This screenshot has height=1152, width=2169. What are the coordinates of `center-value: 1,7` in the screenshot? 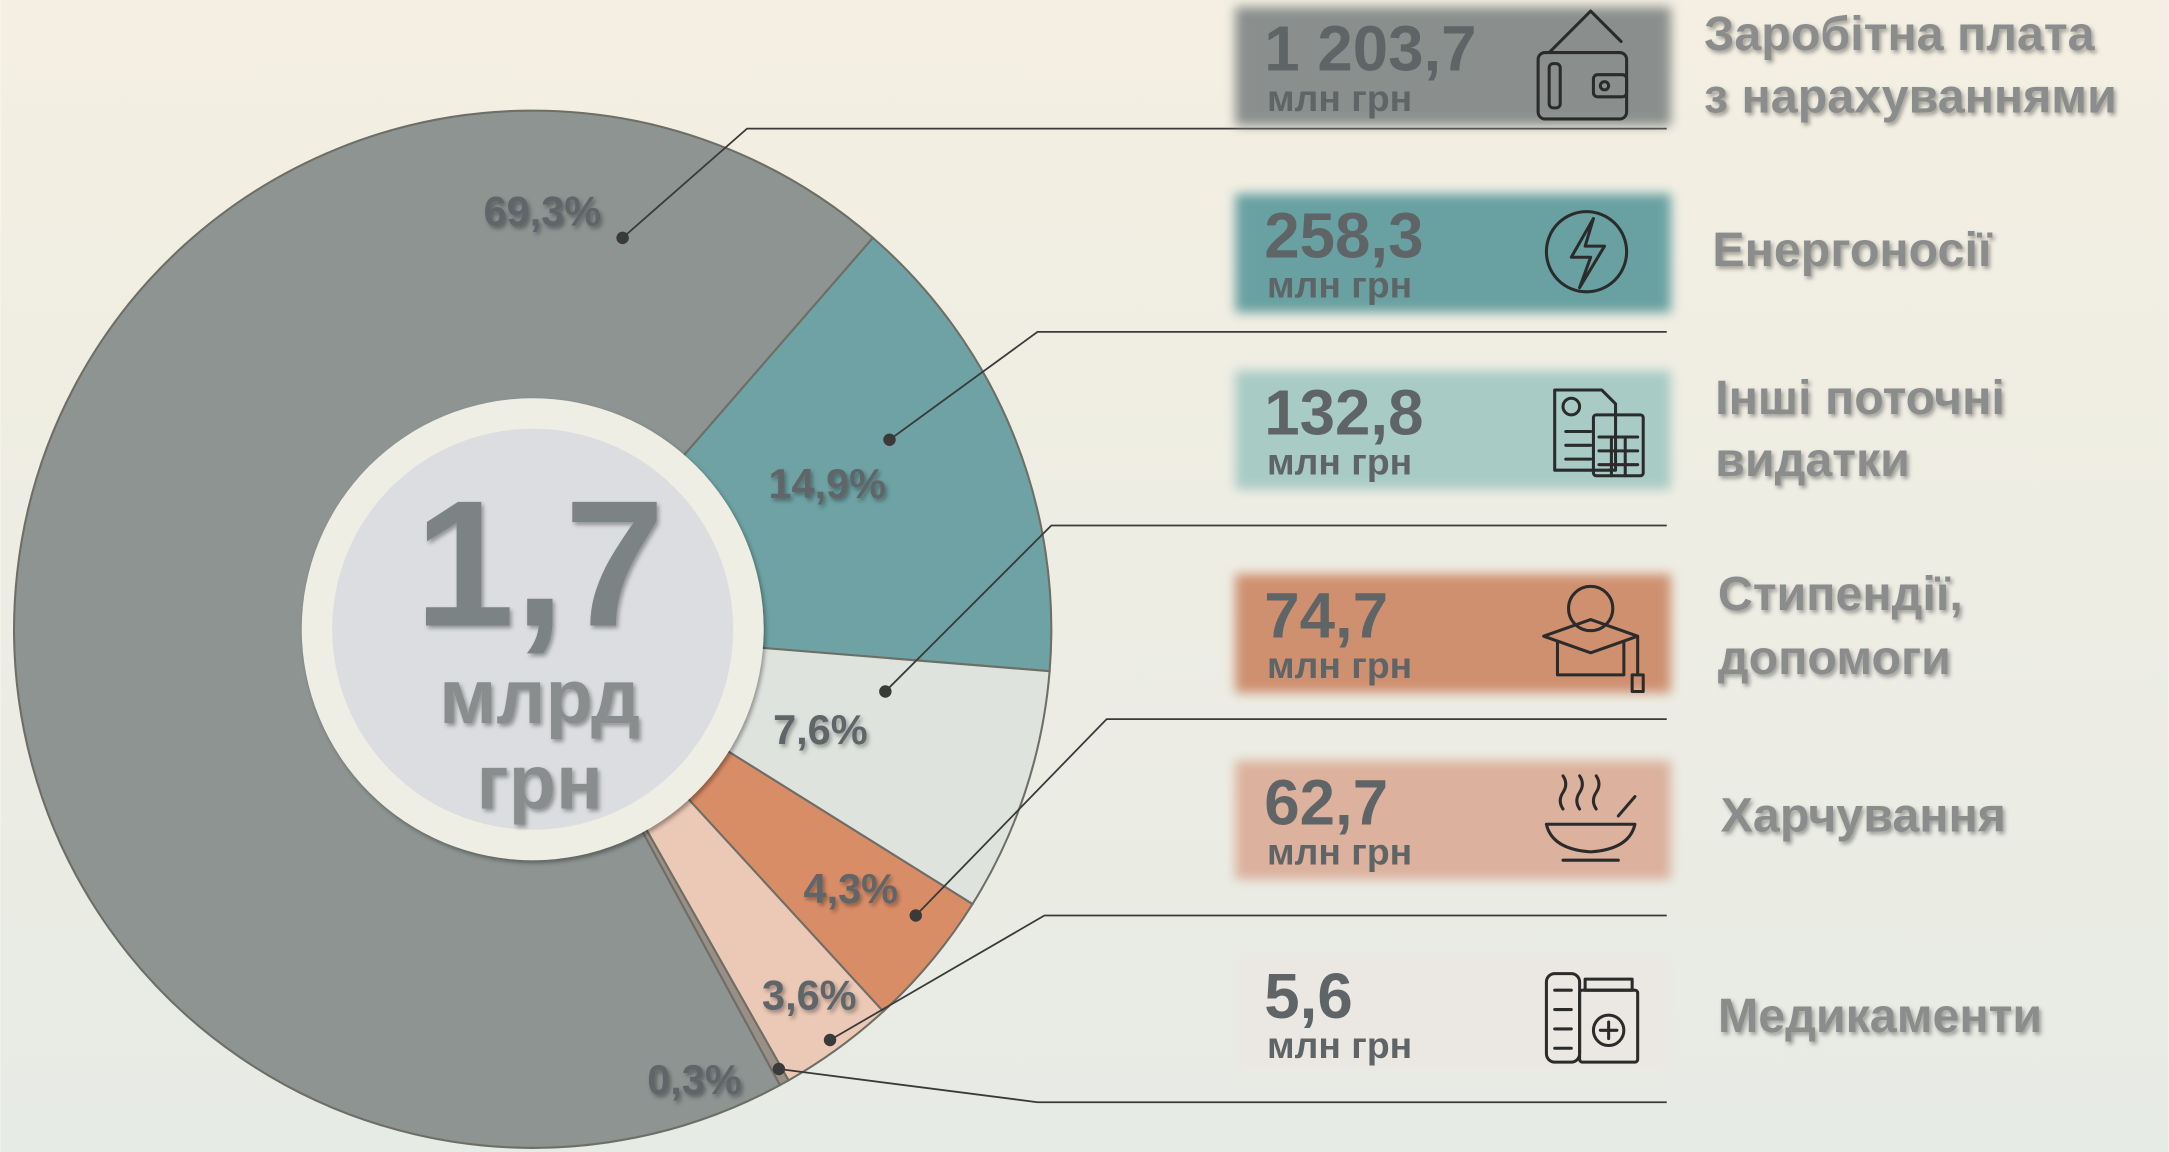 It's located at (540, 564).